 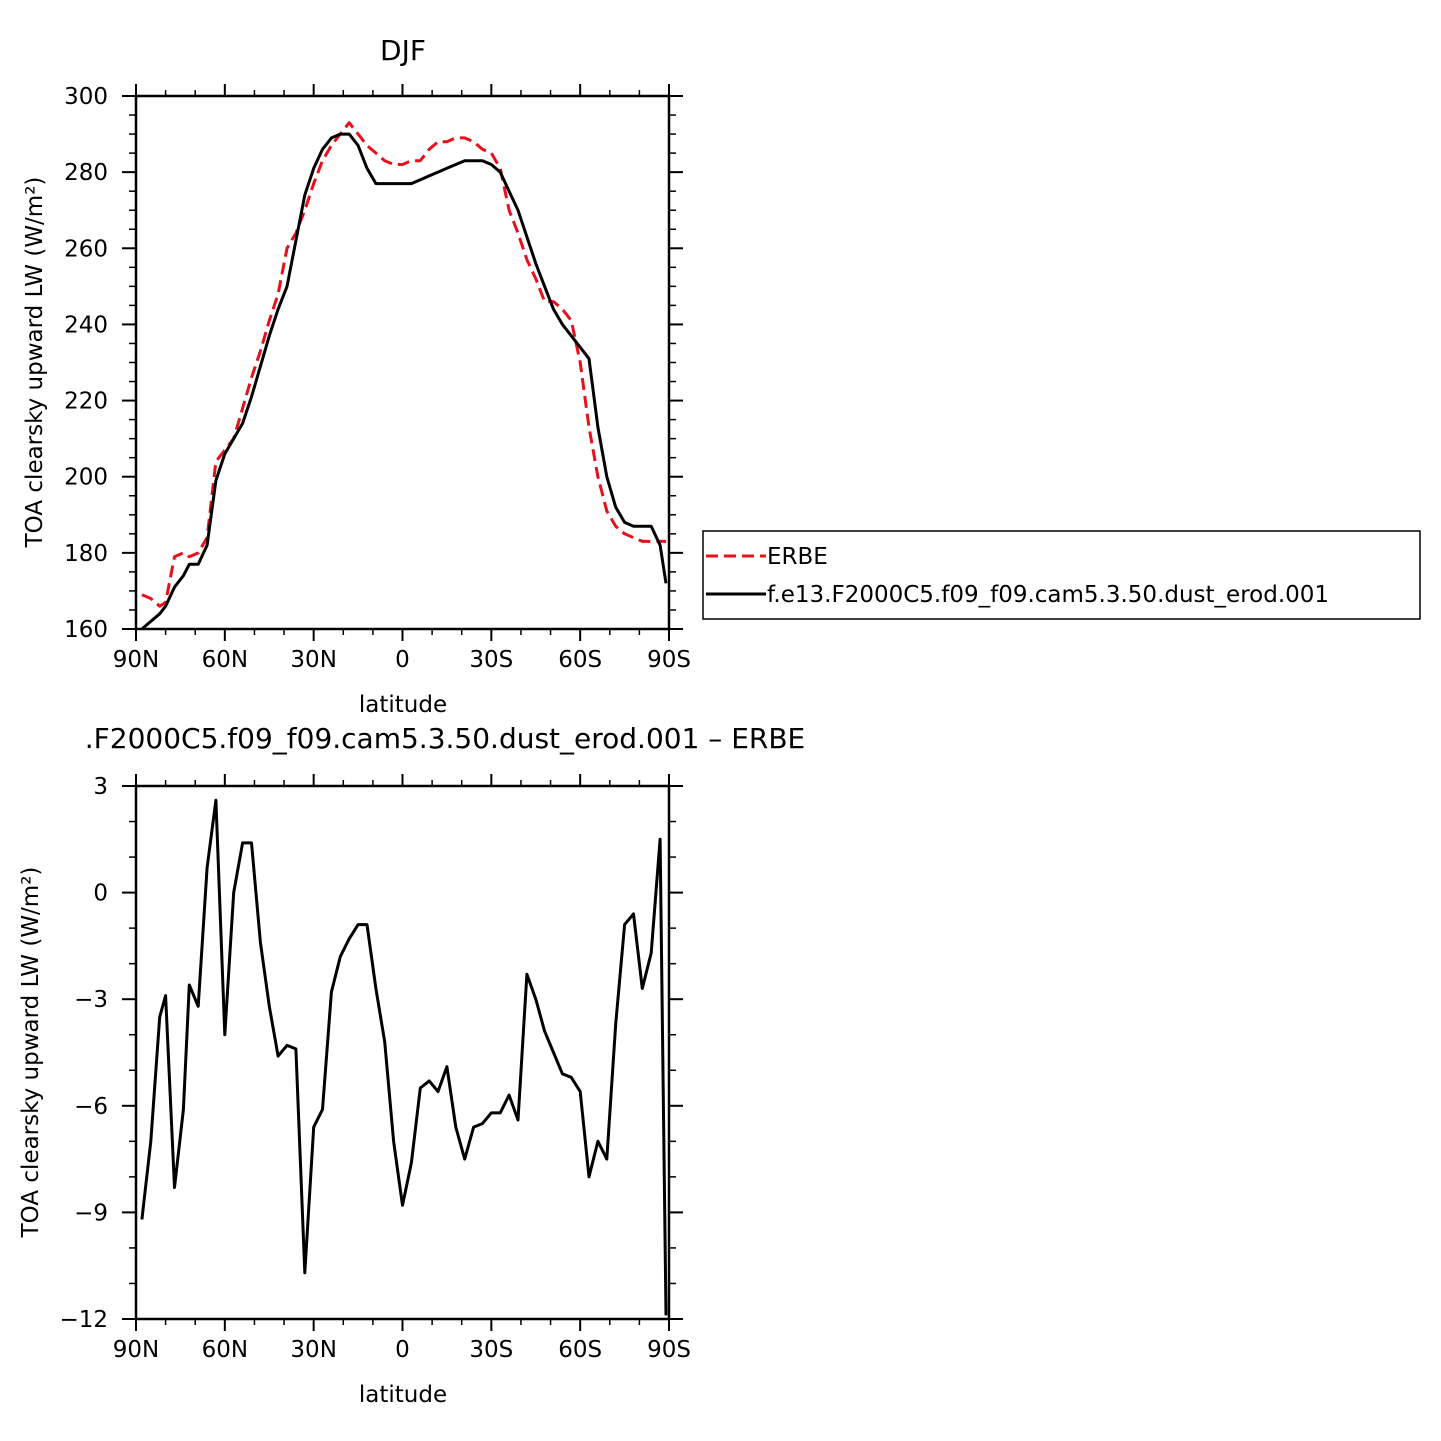 What do you see at coordinates (91, 1213) in the screenshot?
I see `y-tick-label: −9` at bounding box center [91, 1213].